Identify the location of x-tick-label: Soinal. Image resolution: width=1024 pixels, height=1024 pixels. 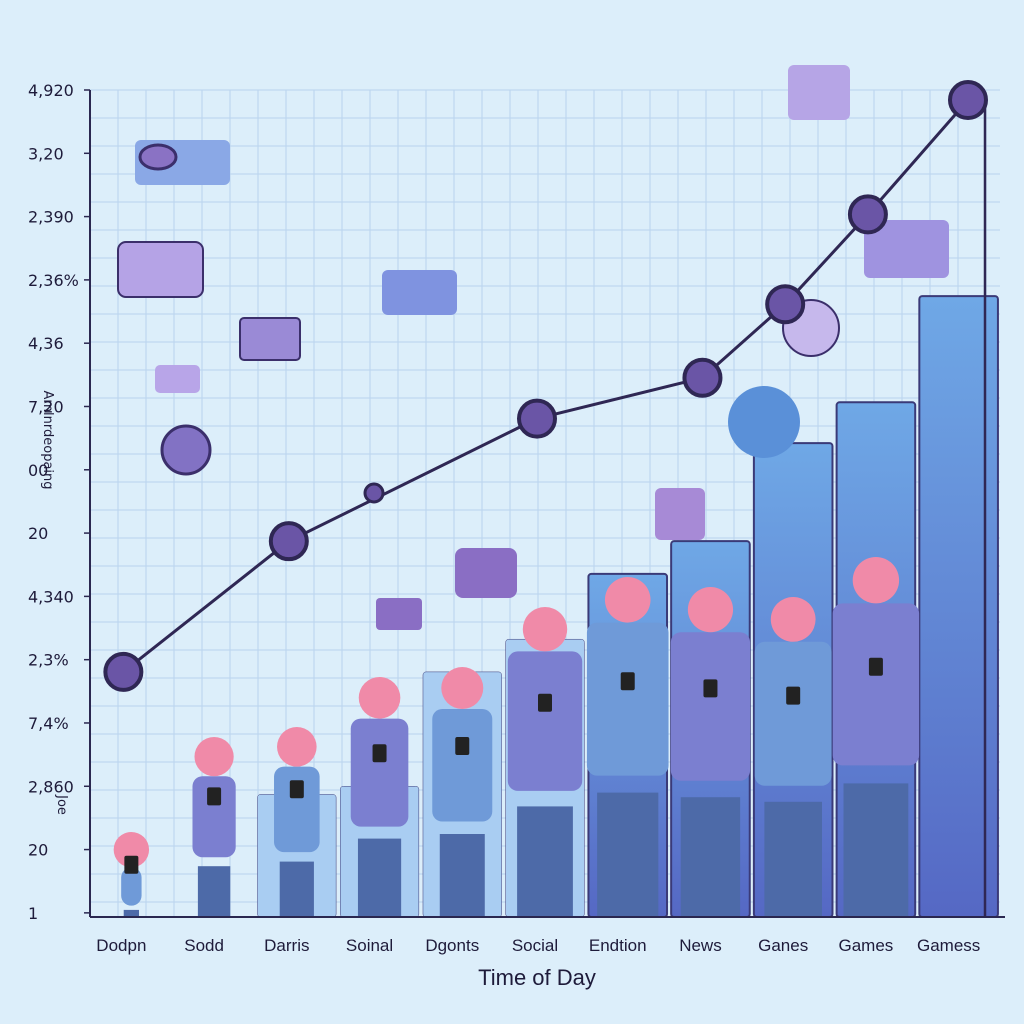
(369, 945).